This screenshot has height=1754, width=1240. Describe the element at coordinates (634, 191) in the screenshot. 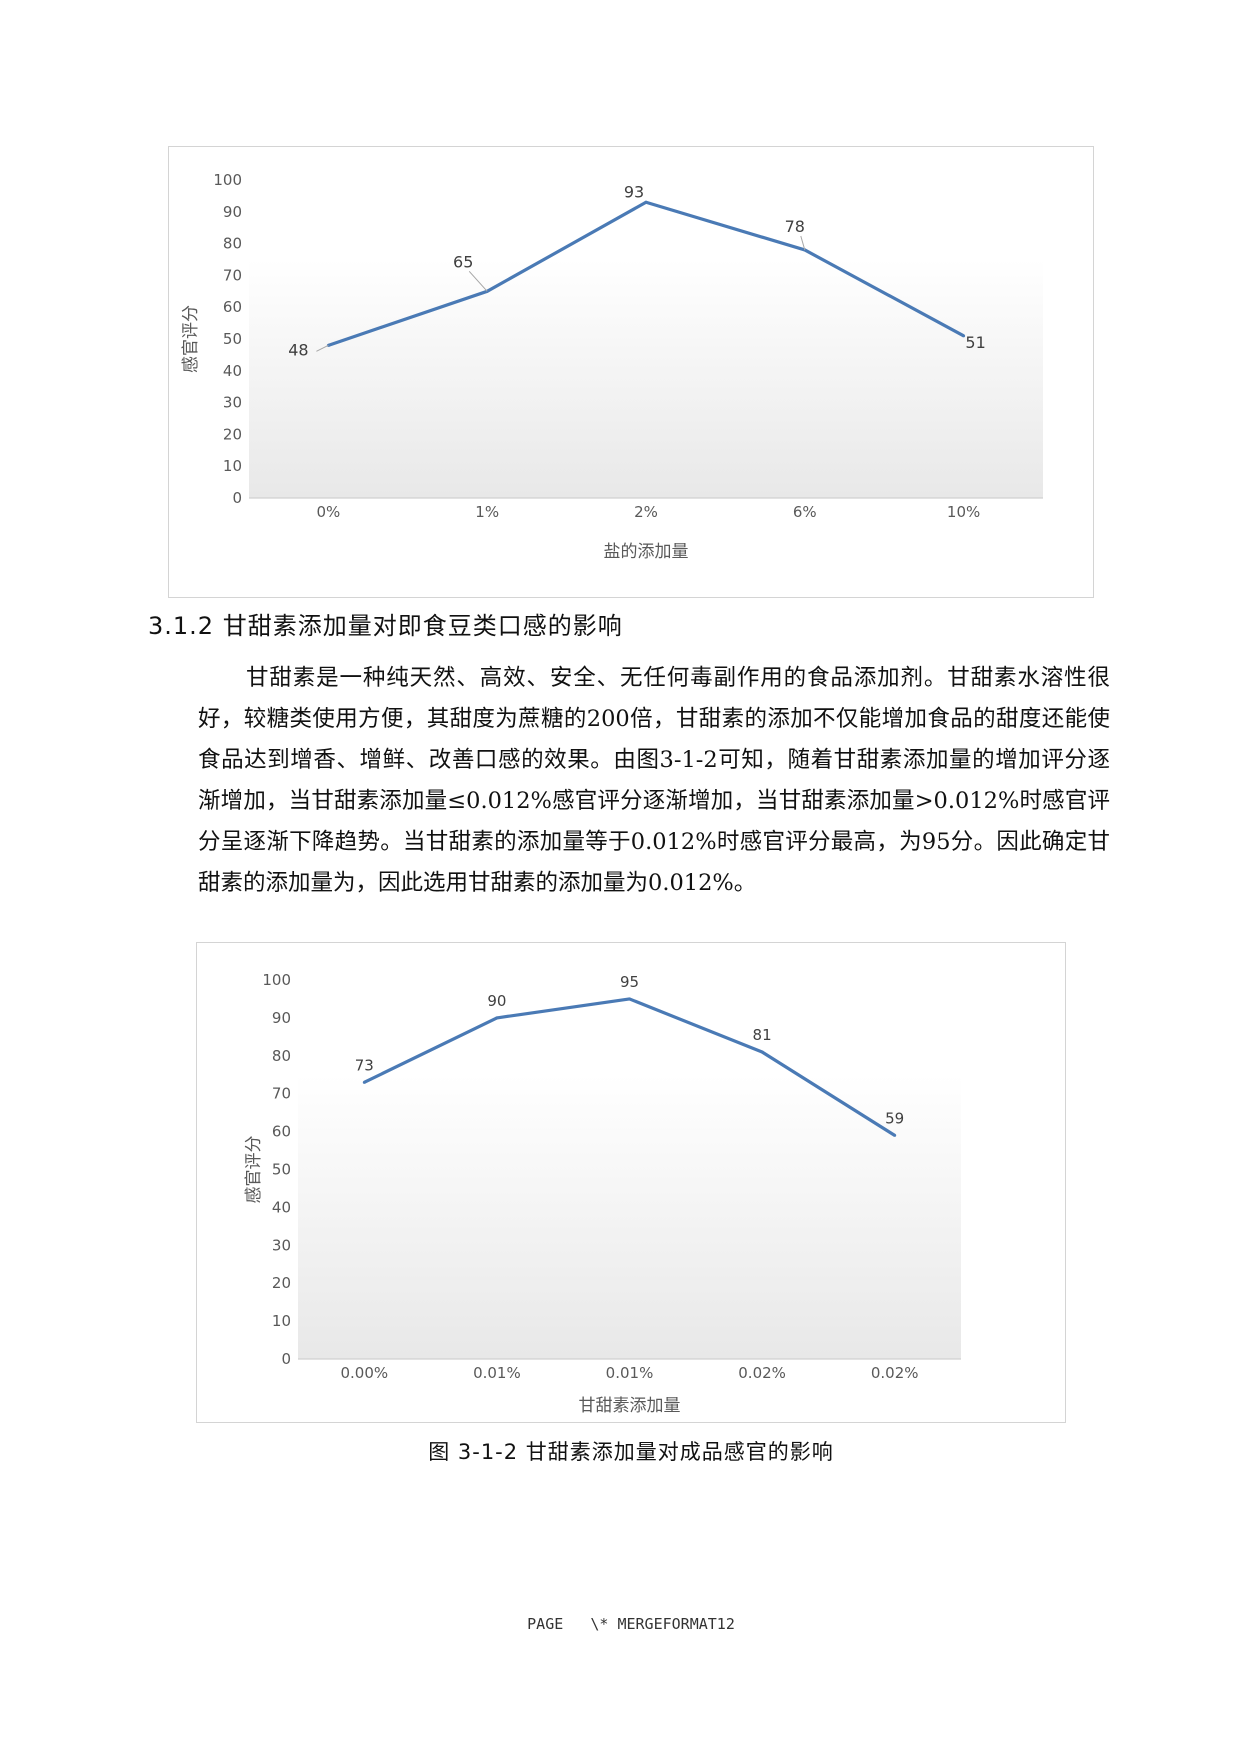

I see `data-label: 93` at that location.